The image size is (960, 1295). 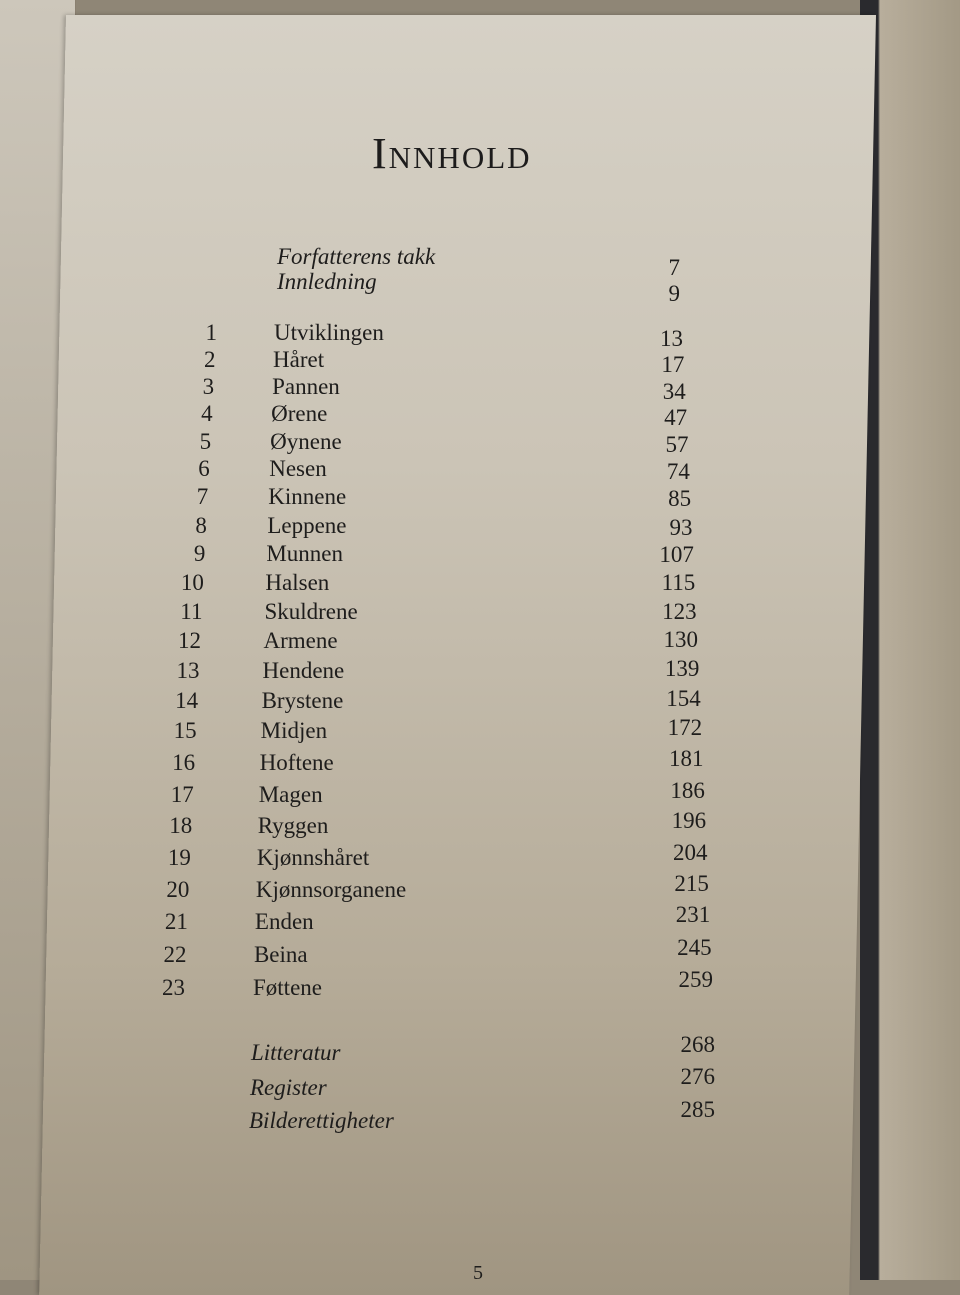 What do you see at coordinates (679, 611) in the screenshot?
I see `chapter-page: 123` at bounding box center [679, 611].